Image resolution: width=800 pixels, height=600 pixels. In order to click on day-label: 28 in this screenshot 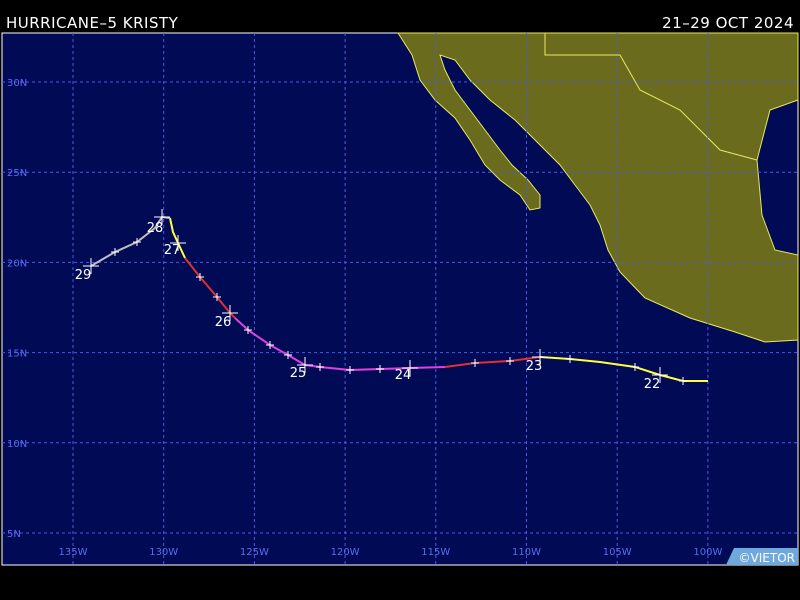, I will do `click(155, 228)`.